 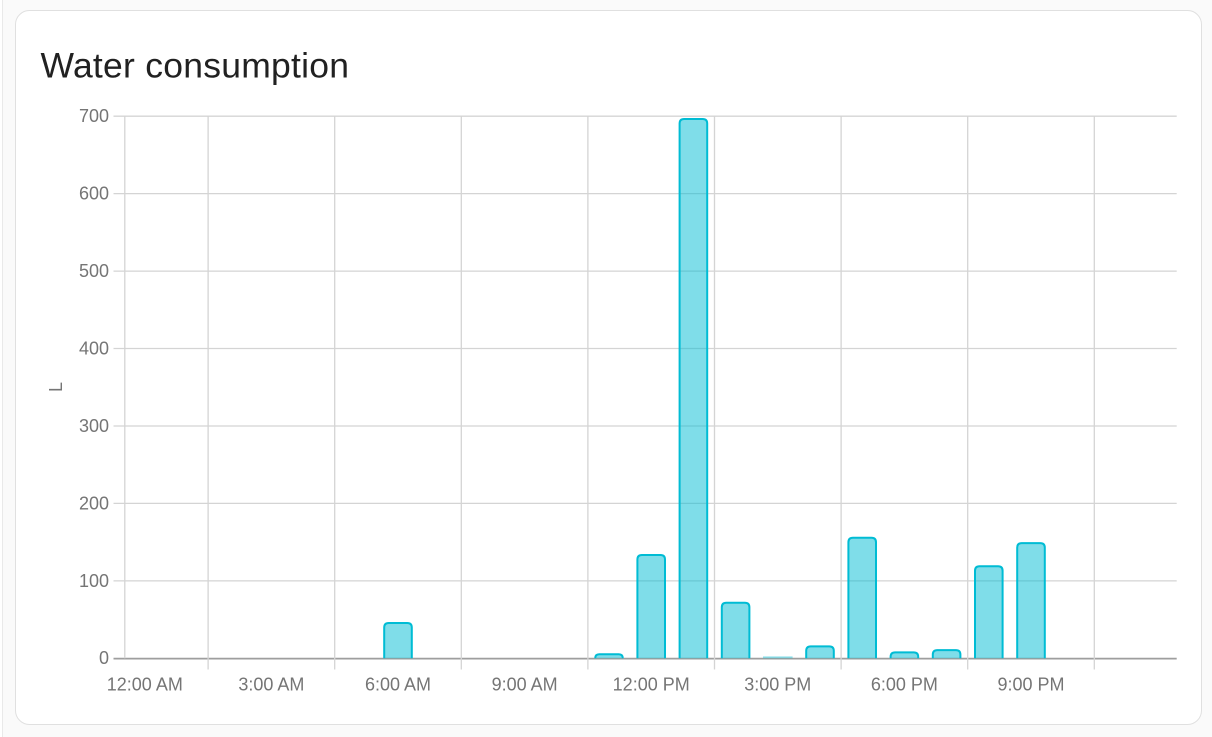 What do you see at coordinates (104, 658) in the screenshot?
I see `svg-text: 0` at bounding box center [104, 658].